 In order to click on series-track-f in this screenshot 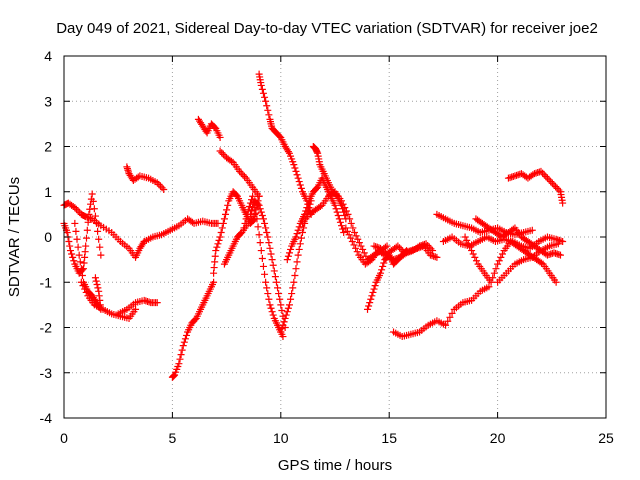, I will do `click(145, 178)`.